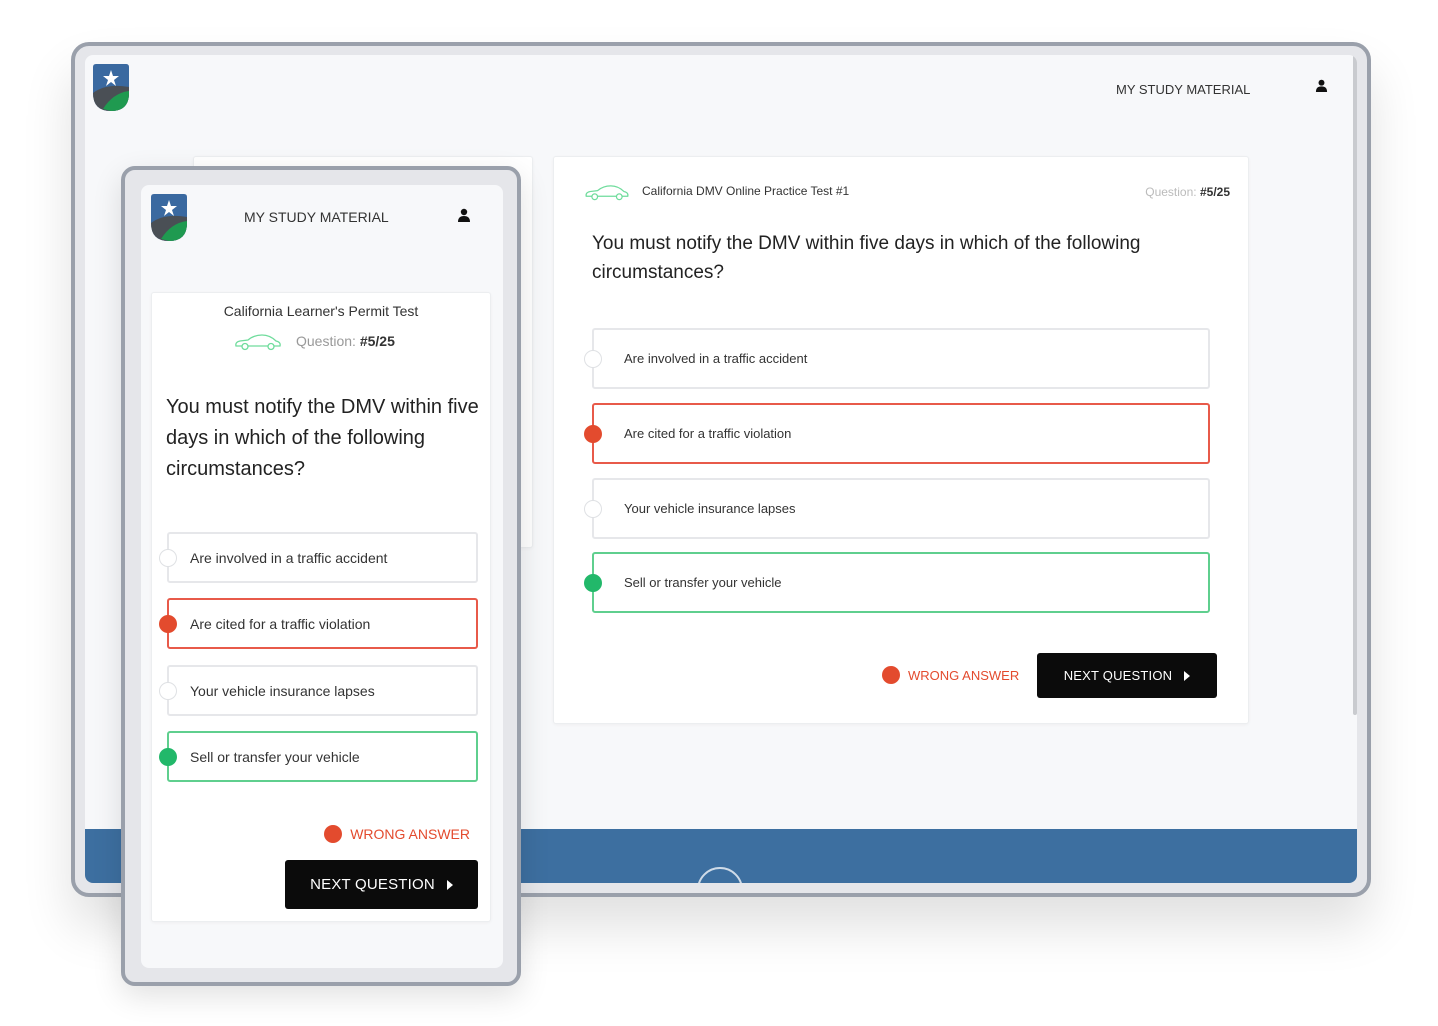 The width and height of the screenshot is (1438, 1026). What do you see at coordinates (1355, 385) in the screenshot?
I see `desktop-scrollbar` at bounding box center [1355, 385].